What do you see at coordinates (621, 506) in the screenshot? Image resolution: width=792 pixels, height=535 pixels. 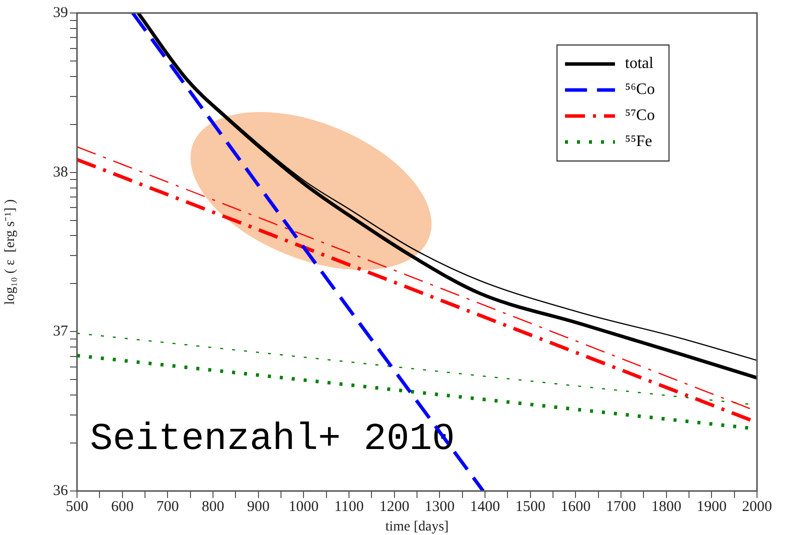 I see `x-tick-label: 1700` at bounding box center [621, 506].